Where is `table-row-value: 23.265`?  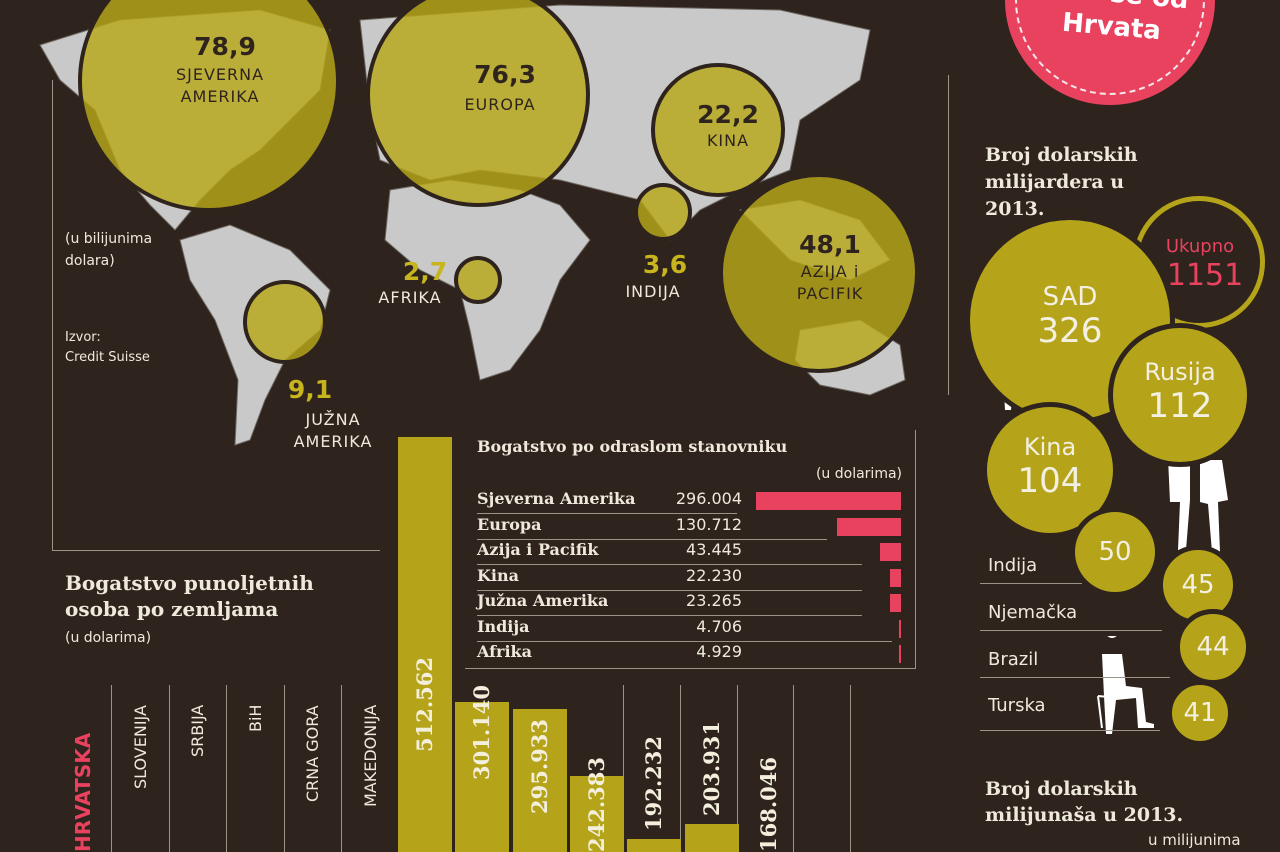
table-row-value: 23.265 is located at coordinates (714, 600).